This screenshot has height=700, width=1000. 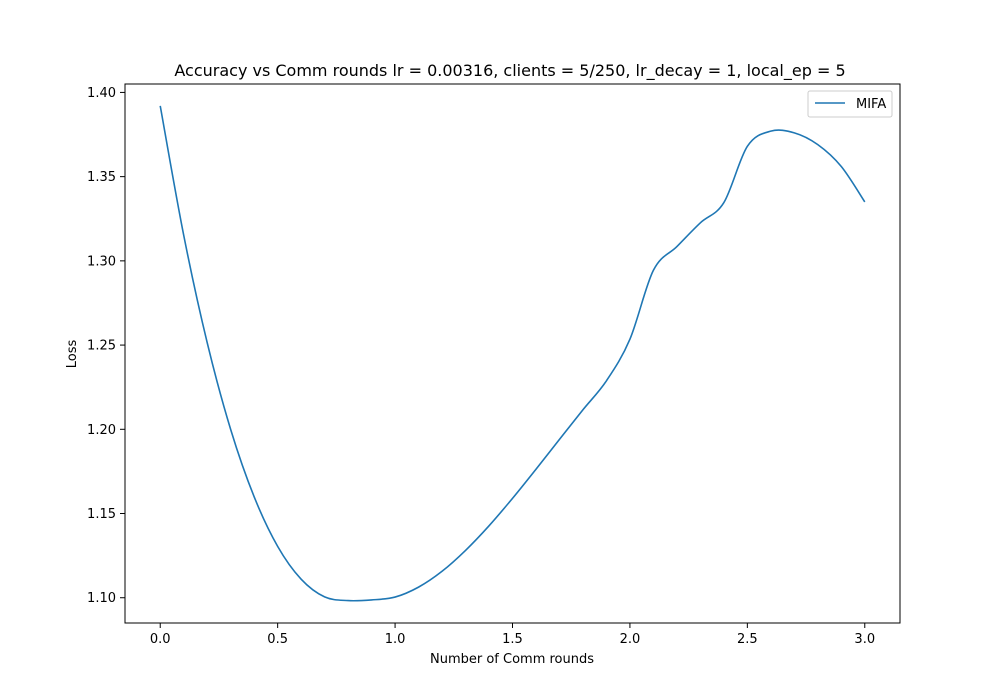 What do you see at coordinates (864, 639) in the screenshot?
I see `x-tick-label: 3.0` at bounding box center [864, 639].